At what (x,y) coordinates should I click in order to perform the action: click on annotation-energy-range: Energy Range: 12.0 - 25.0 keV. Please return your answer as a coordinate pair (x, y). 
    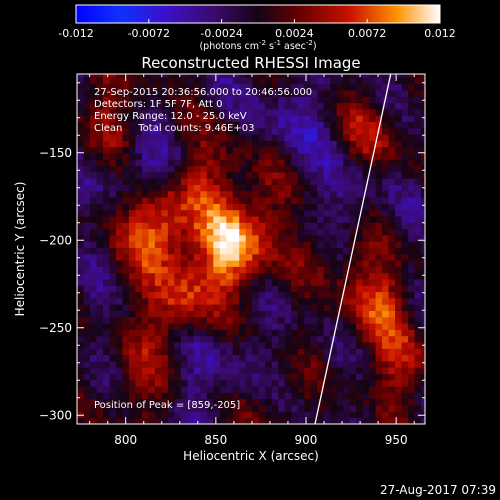
    Looking at the image, I should click on (170, 116).